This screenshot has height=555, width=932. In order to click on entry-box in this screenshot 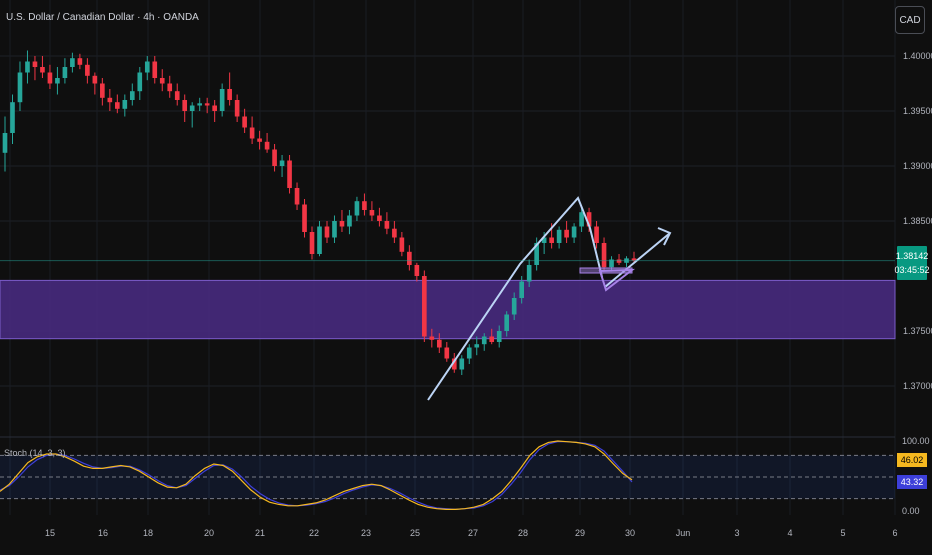, I will do `click(606, 270)`.